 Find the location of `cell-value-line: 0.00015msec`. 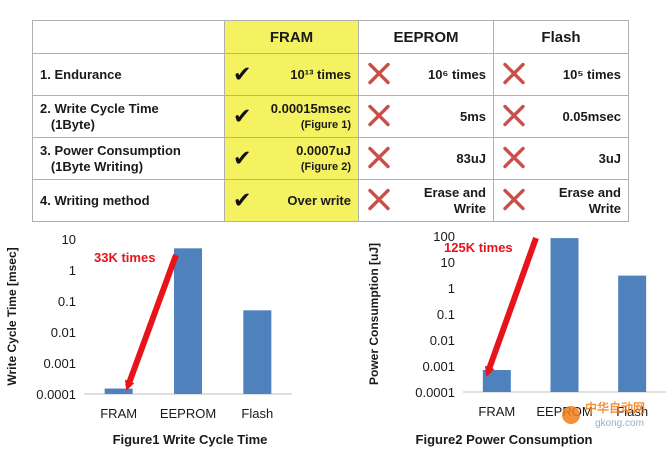

cell-value-line: 0.00015msec is located at coordinates (310, 108).